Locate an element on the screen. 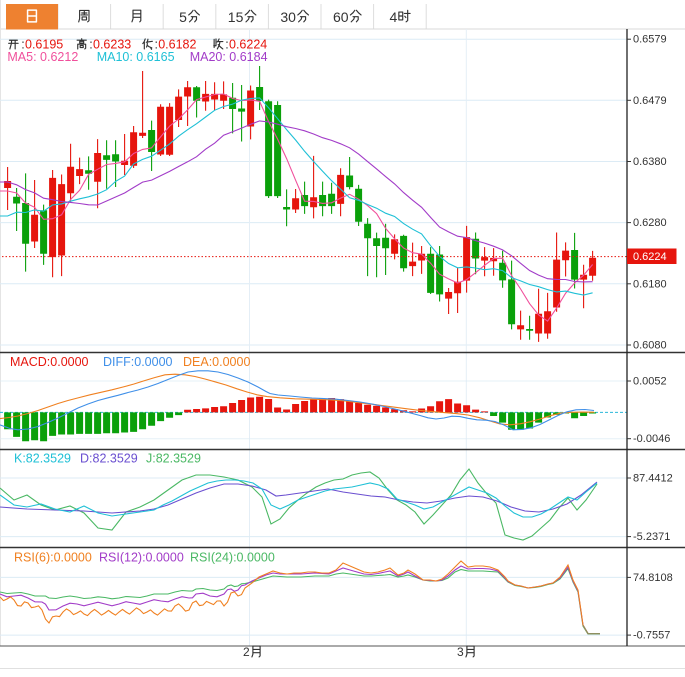  svg-text: 0.6579 is located at coordinates (650, 40).